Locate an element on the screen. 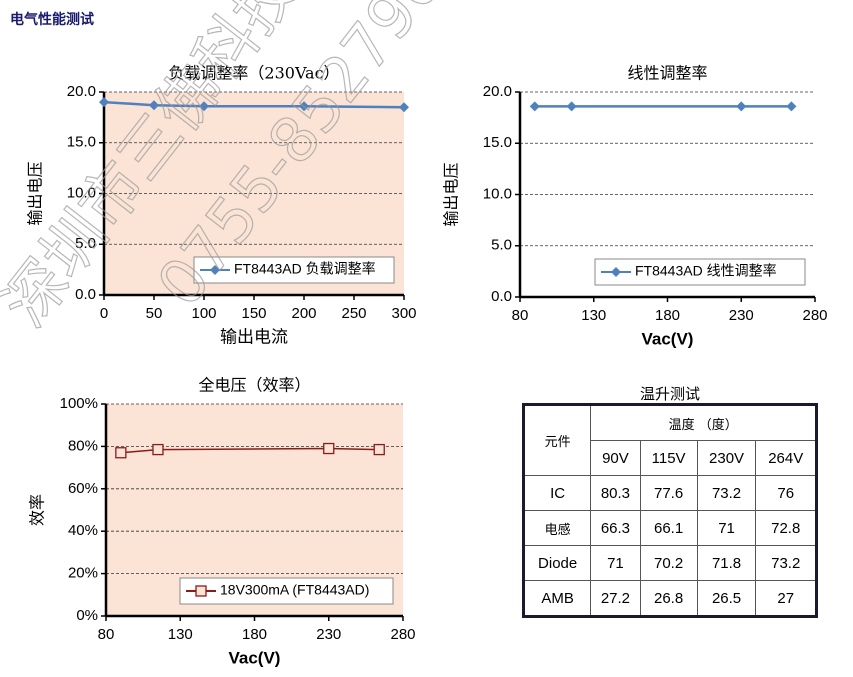 This screenshot has width=853, height=677. row-header: 元件 is located at coordinates (557, 440).